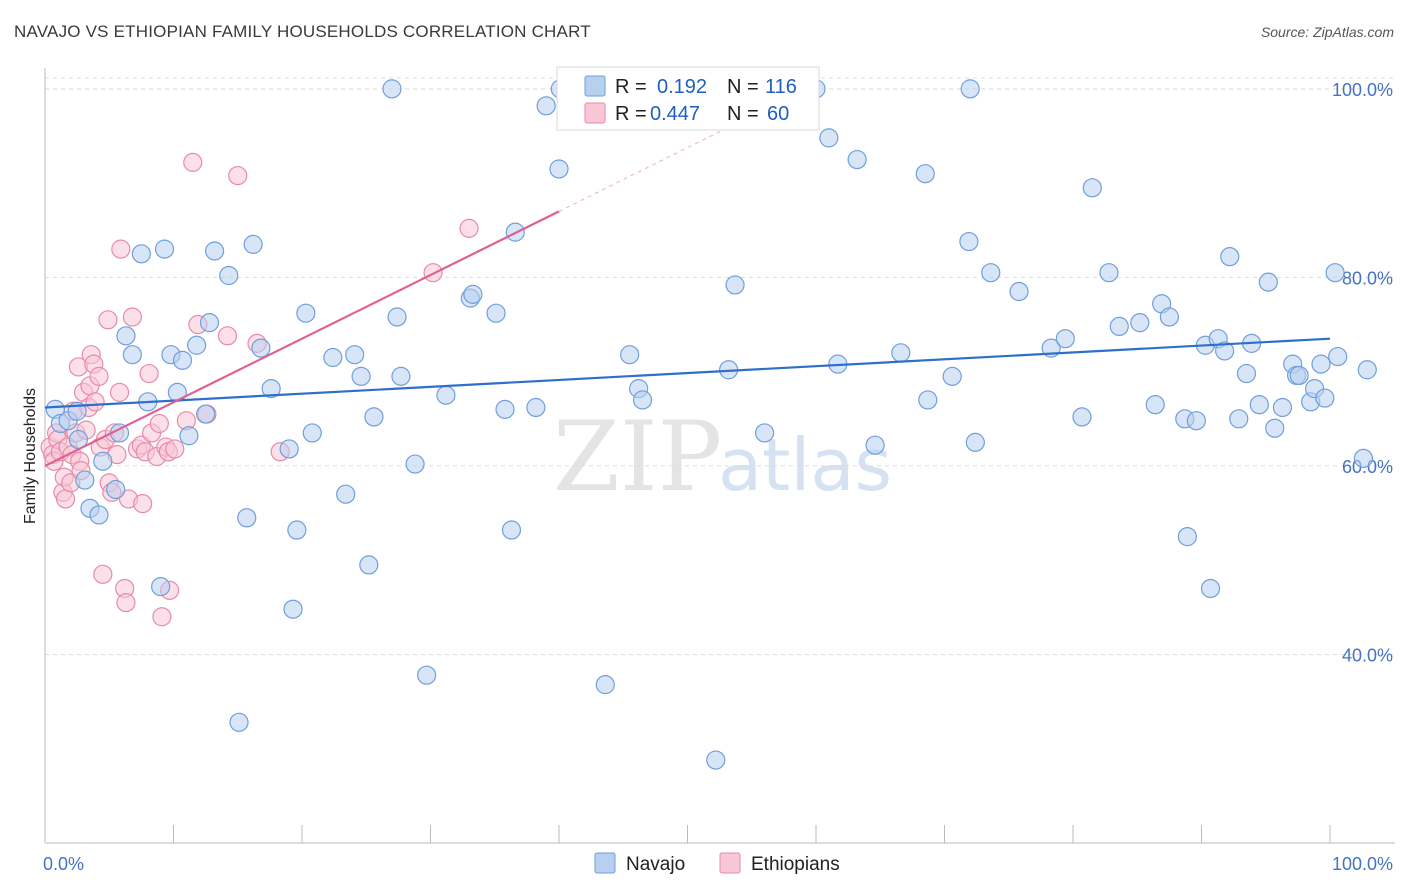  What do you see at coordinates (655, 864) in the screenshot?
I see `bottom-legend-navajo-label: Navajo` at bounding box center [655, 864].